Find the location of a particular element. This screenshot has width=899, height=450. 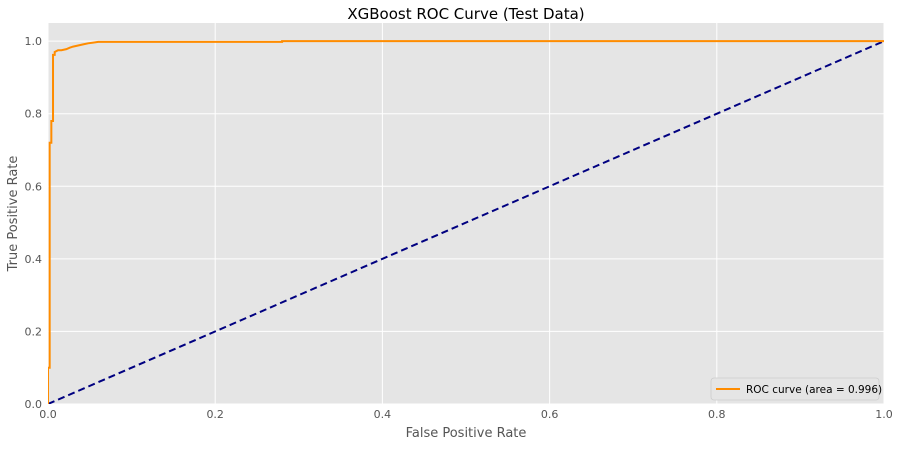

y-tick-label: 0.2 is located at coordinates (34, 331).